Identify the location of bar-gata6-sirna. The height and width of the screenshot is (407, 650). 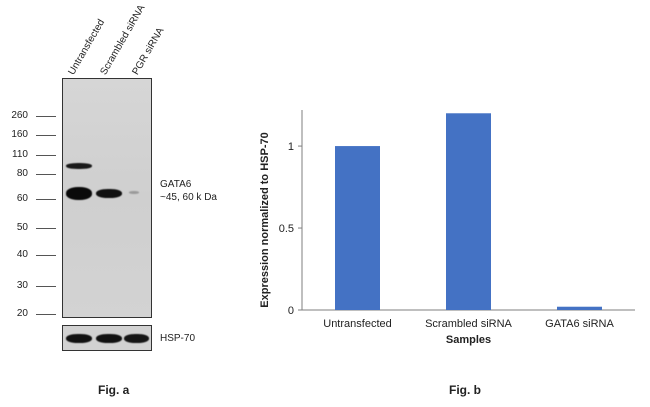
(579, 308).